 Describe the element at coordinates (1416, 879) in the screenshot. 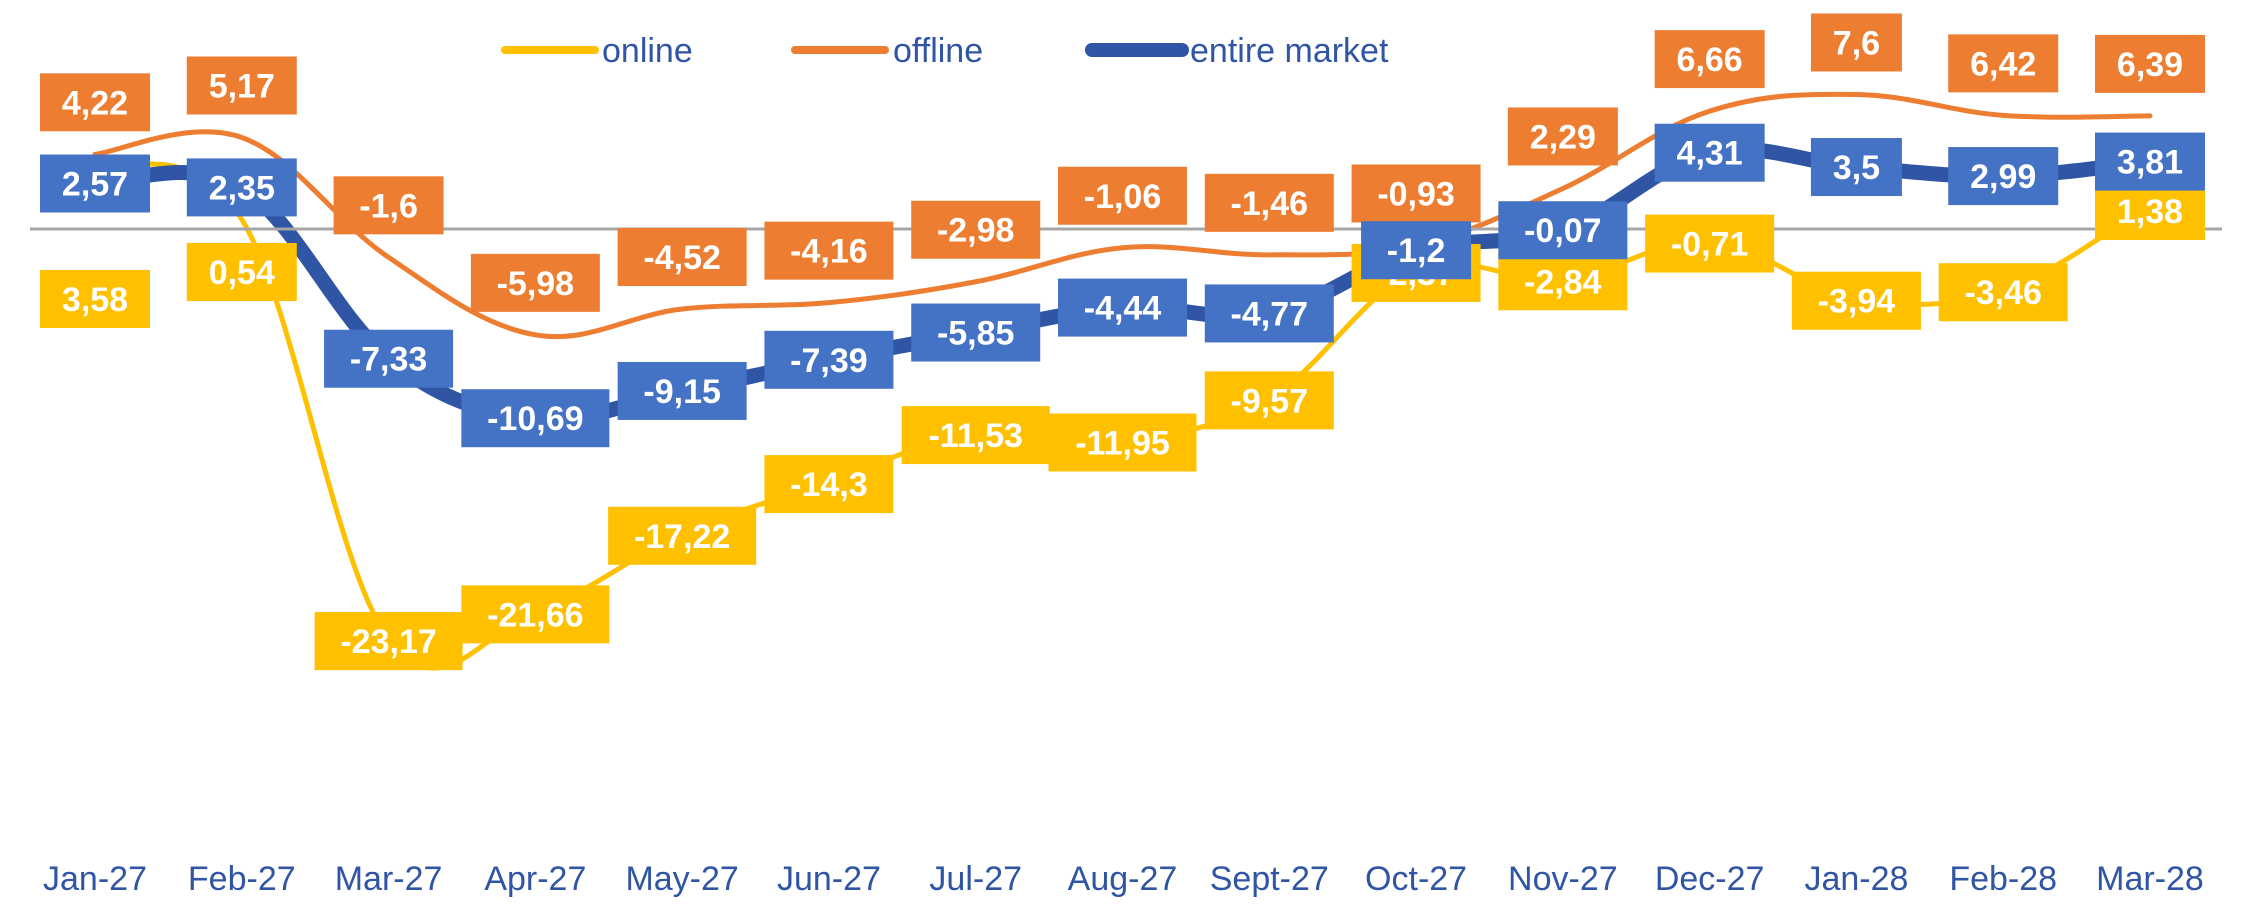

I see `x-tick-label: Oct-27` at that location.